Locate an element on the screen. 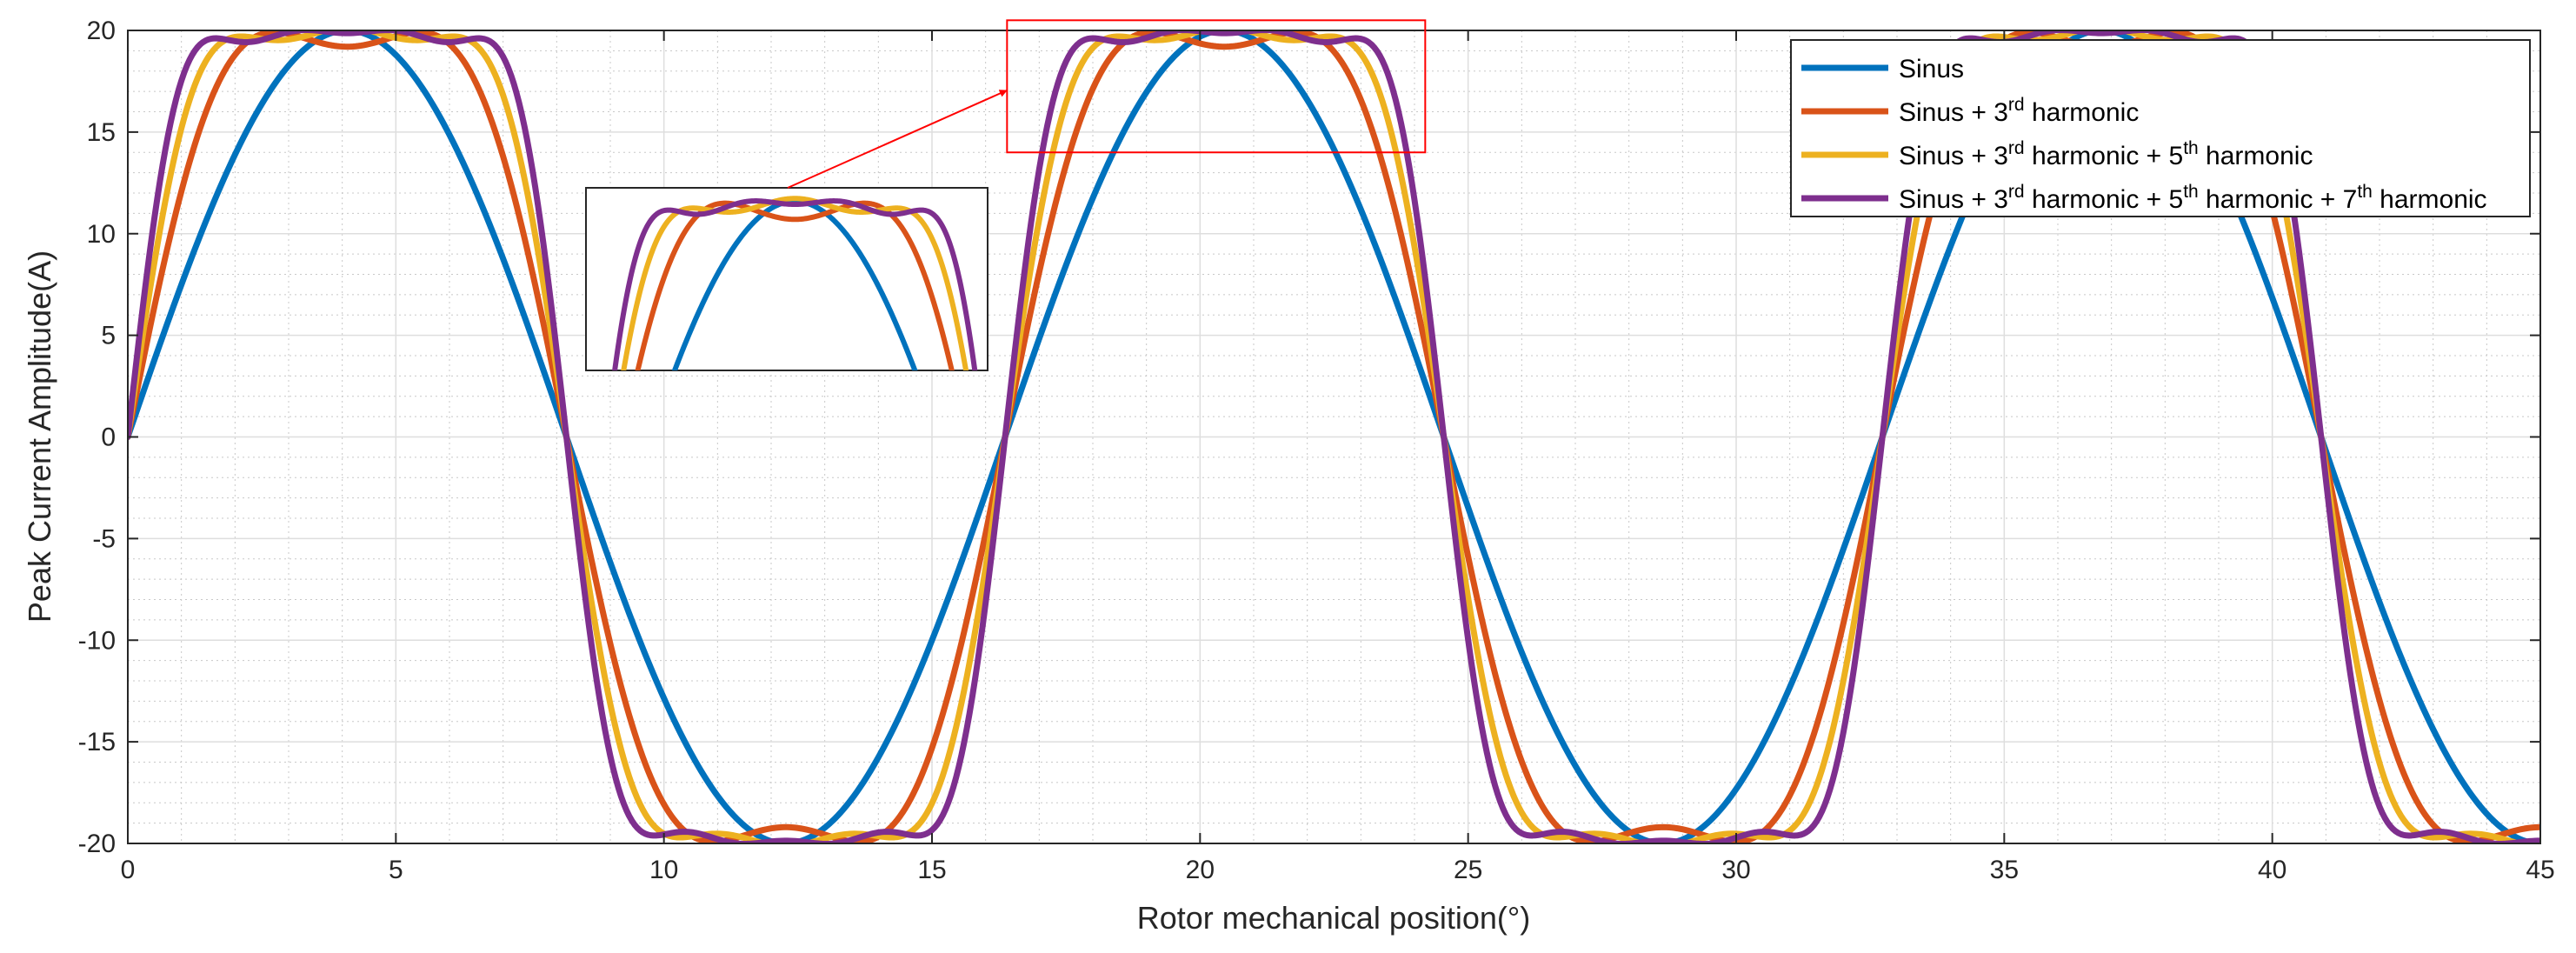 The width and height of the screenshot is (2576, 953). x-tick-label: 45 is located at coordinates (2540, 870).